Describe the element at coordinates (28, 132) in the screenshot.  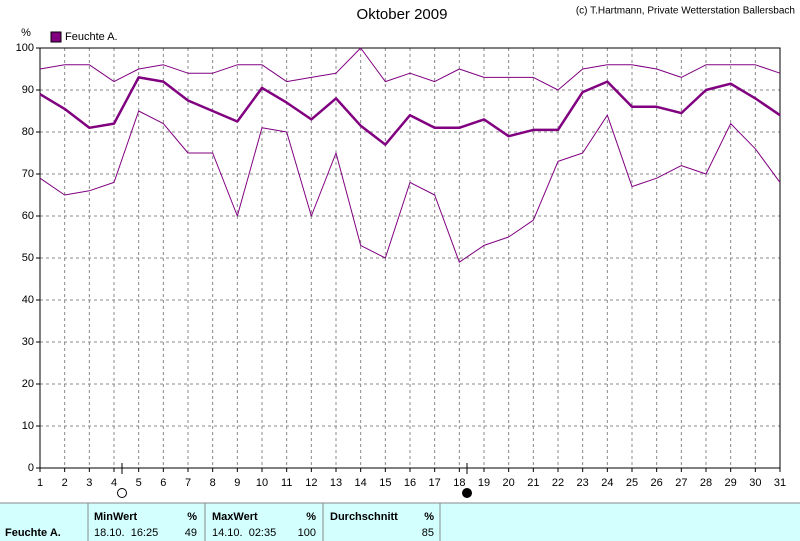
I see `y-tick-label: 80` at that location.